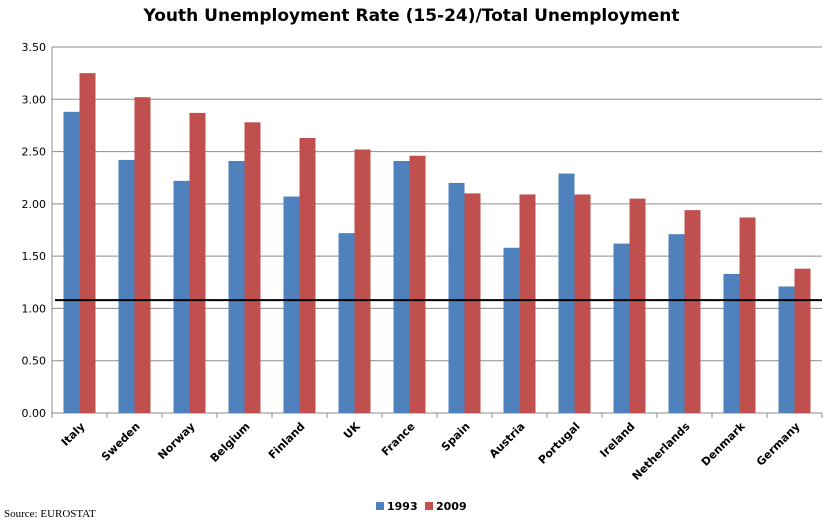 Image resolution: width=823 pixels, height=520 pixels. Describe the element at coordinates (34, 308) in the screenshot. I see `y-tick-label: 1.00` at that location.